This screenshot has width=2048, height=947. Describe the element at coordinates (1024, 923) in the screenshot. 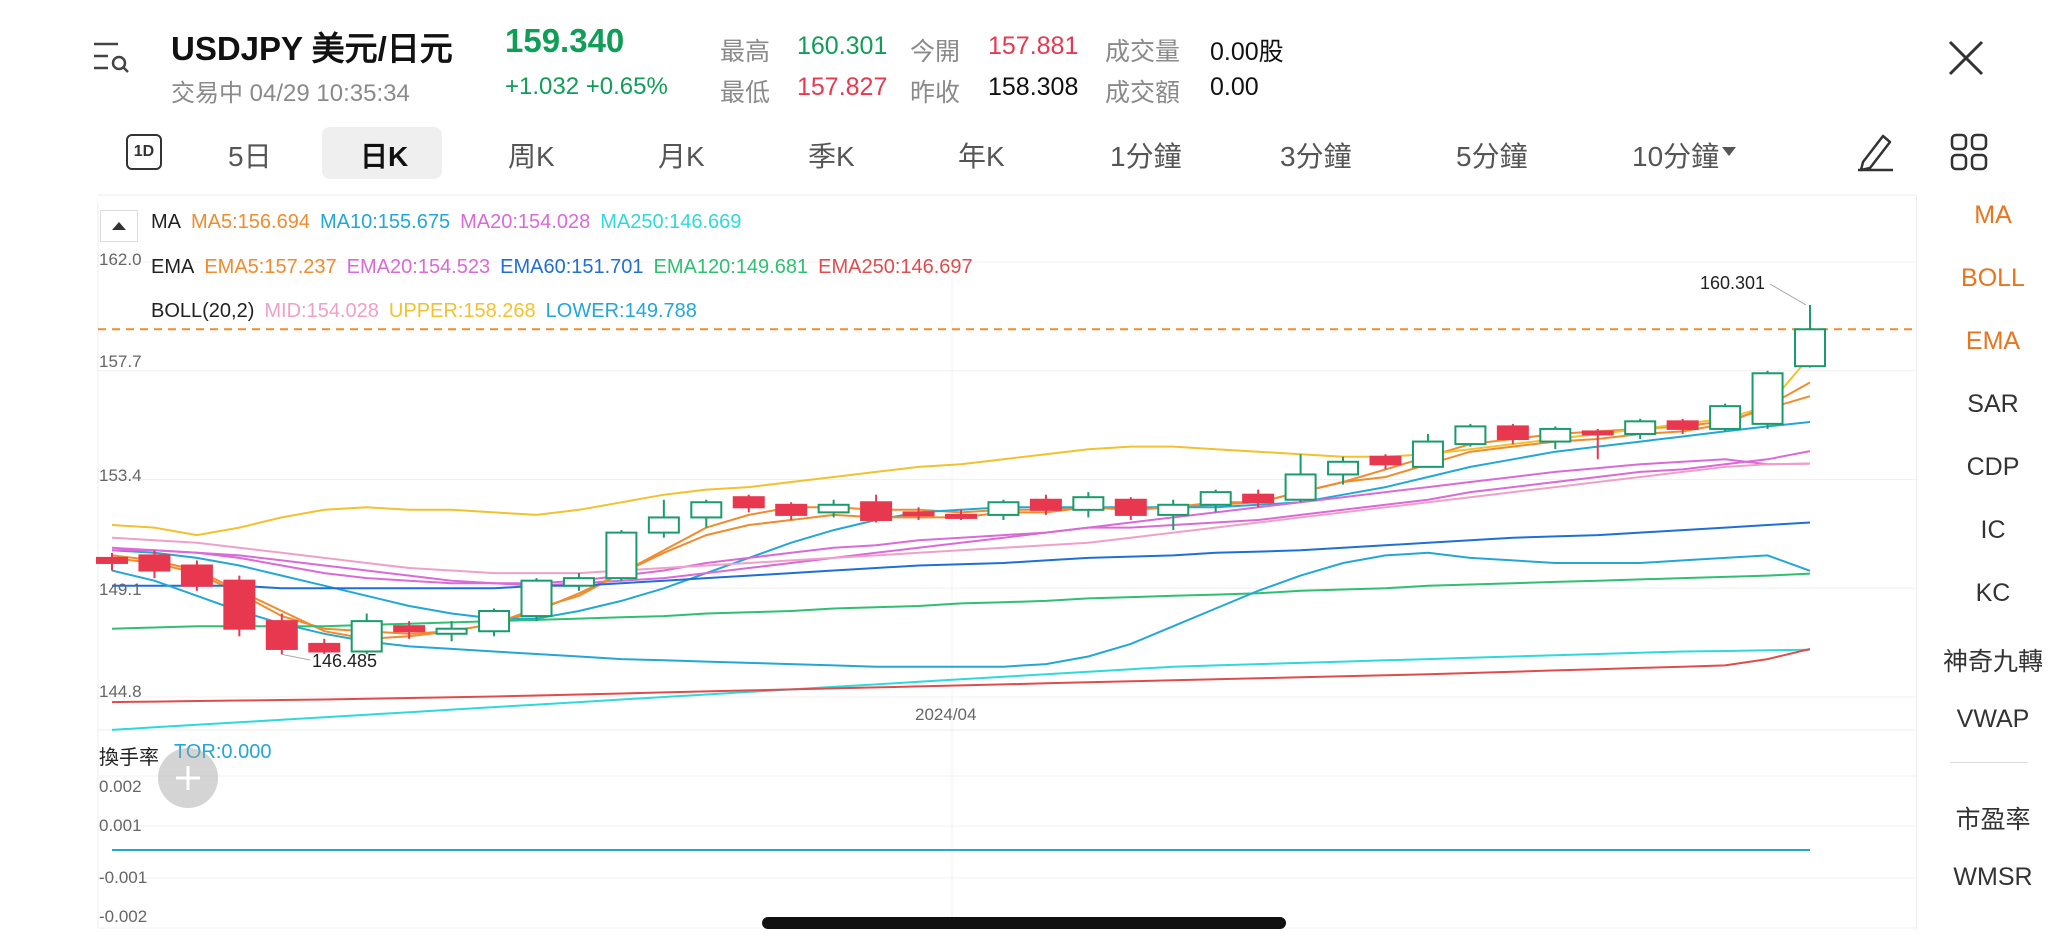

I see `home-indicator` at that location.